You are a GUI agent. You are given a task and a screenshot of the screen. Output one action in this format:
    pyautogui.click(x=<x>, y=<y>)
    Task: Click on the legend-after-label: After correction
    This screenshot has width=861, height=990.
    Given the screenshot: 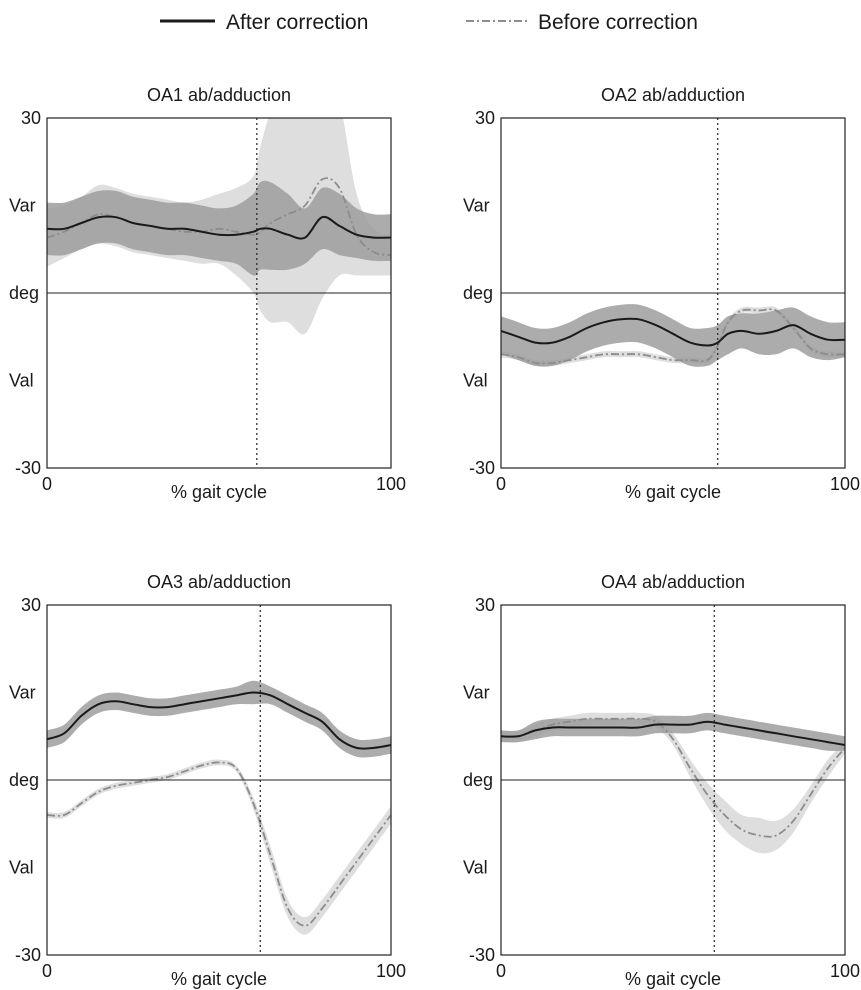 What is the action you would take?
    pyautogui.click(x=297, y=22)
    